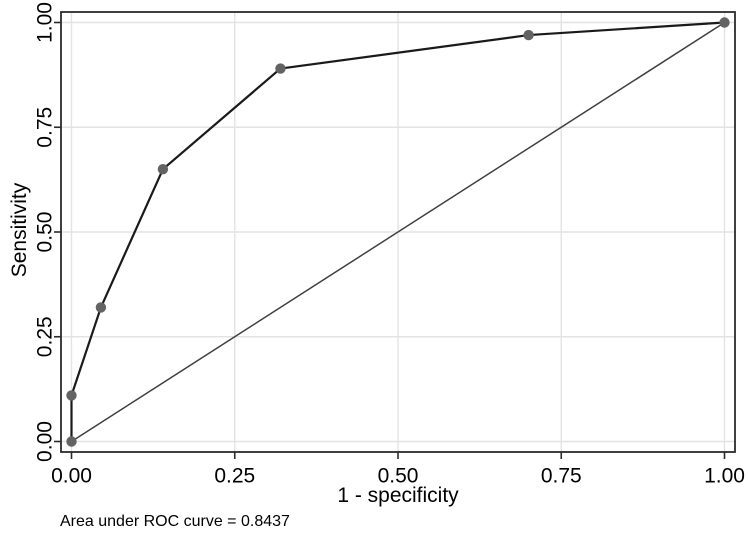 This screenshot has height=537, width=748. I want to click on x-axis-tick-label: 0.25, so click(234, 475).